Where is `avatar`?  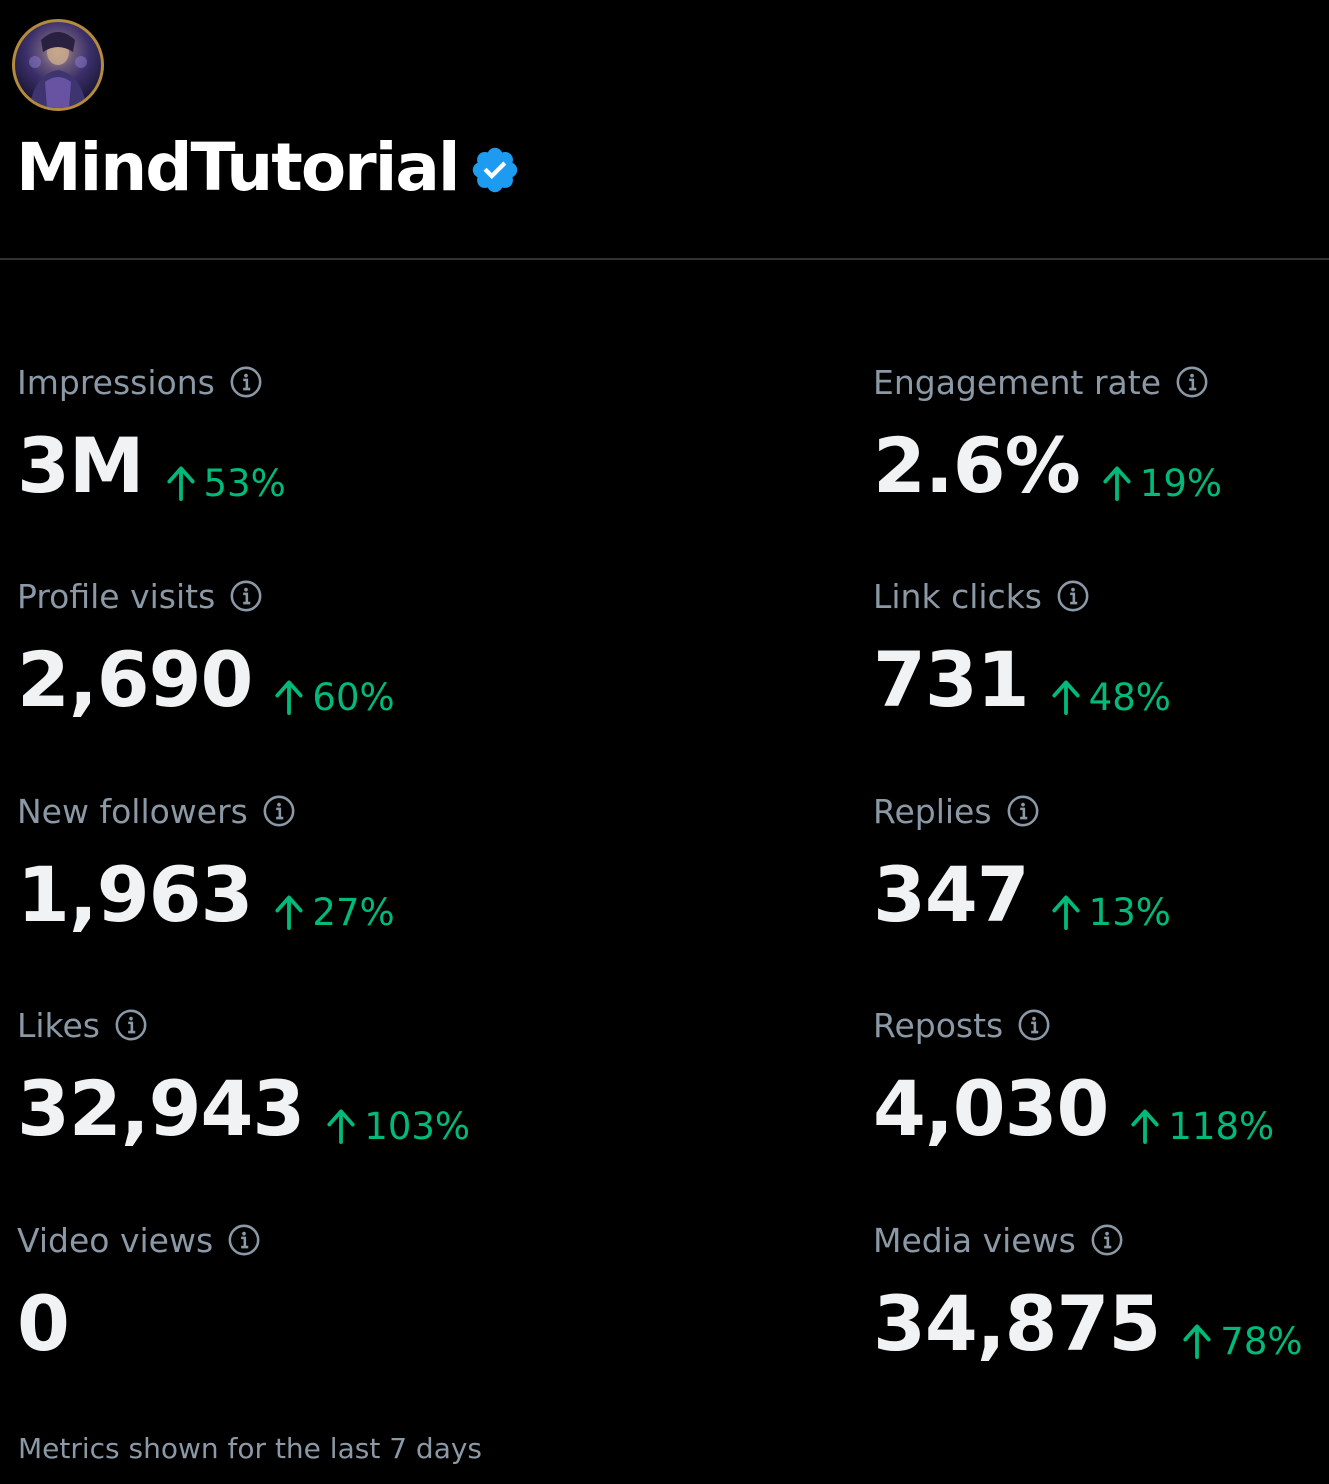
avatar is located at coordinates (58, 65).